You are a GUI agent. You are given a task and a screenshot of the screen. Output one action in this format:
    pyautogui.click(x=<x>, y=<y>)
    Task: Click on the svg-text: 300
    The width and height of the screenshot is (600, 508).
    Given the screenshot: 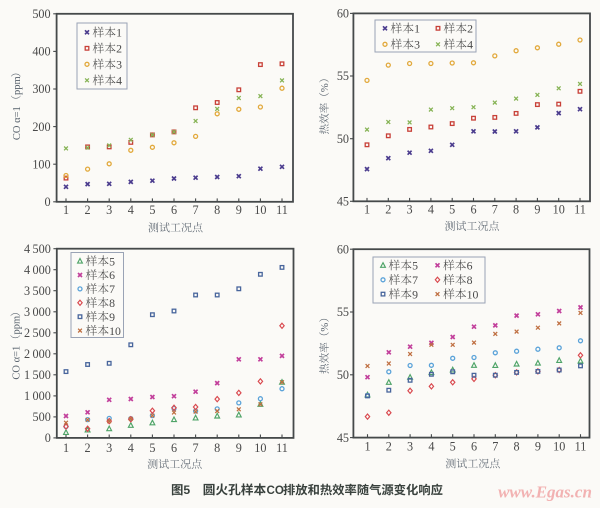 What is the action you would take?
    pyautogui.click(x=41, y=89)
    